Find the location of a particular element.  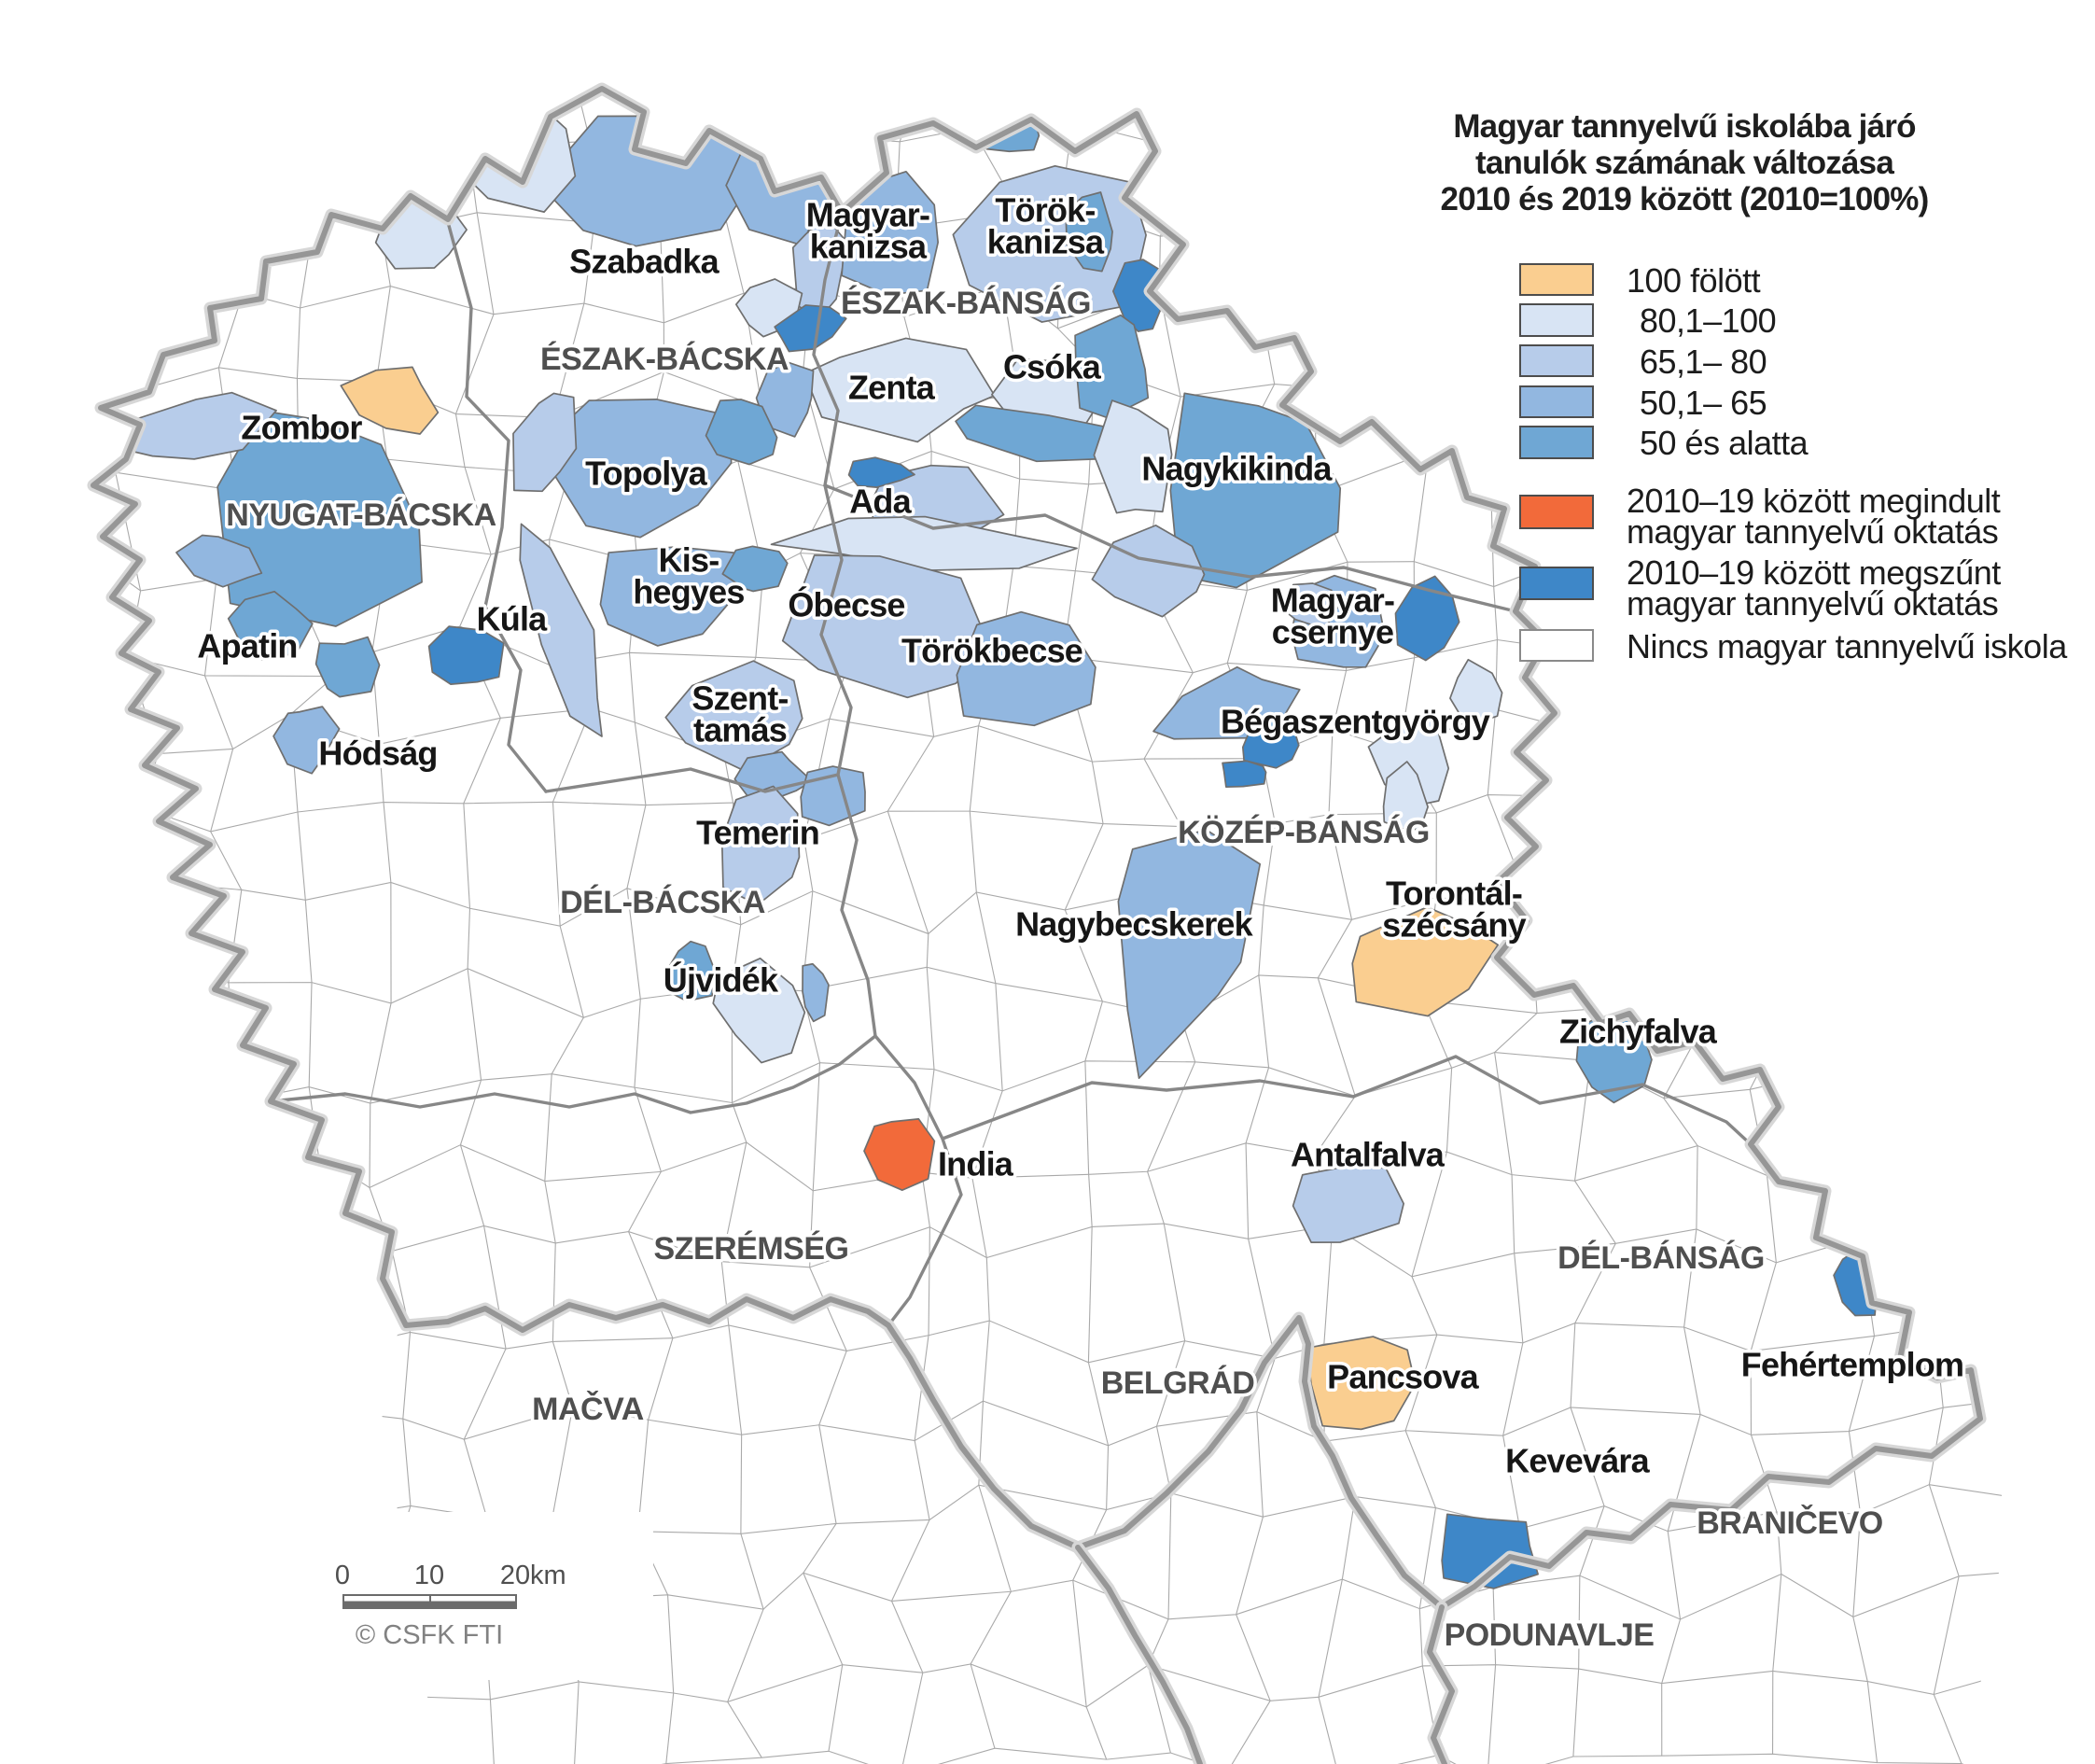

place-label: Újvidék is located at coordinates (721, 980).